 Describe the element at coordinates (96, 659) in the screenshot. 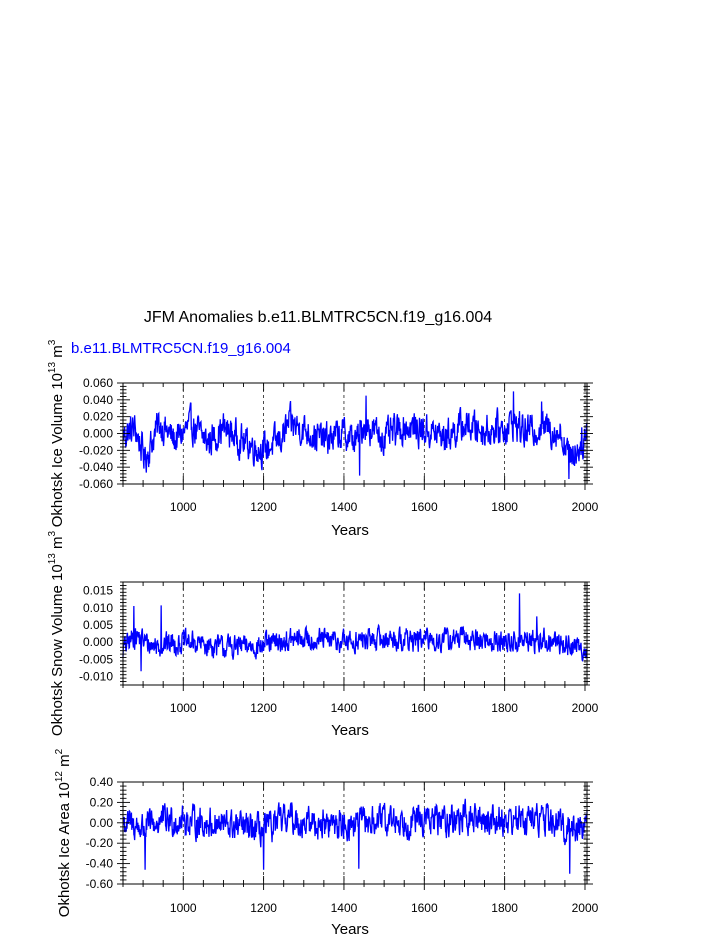

I see `y-tick-label: -0.005` at that location.